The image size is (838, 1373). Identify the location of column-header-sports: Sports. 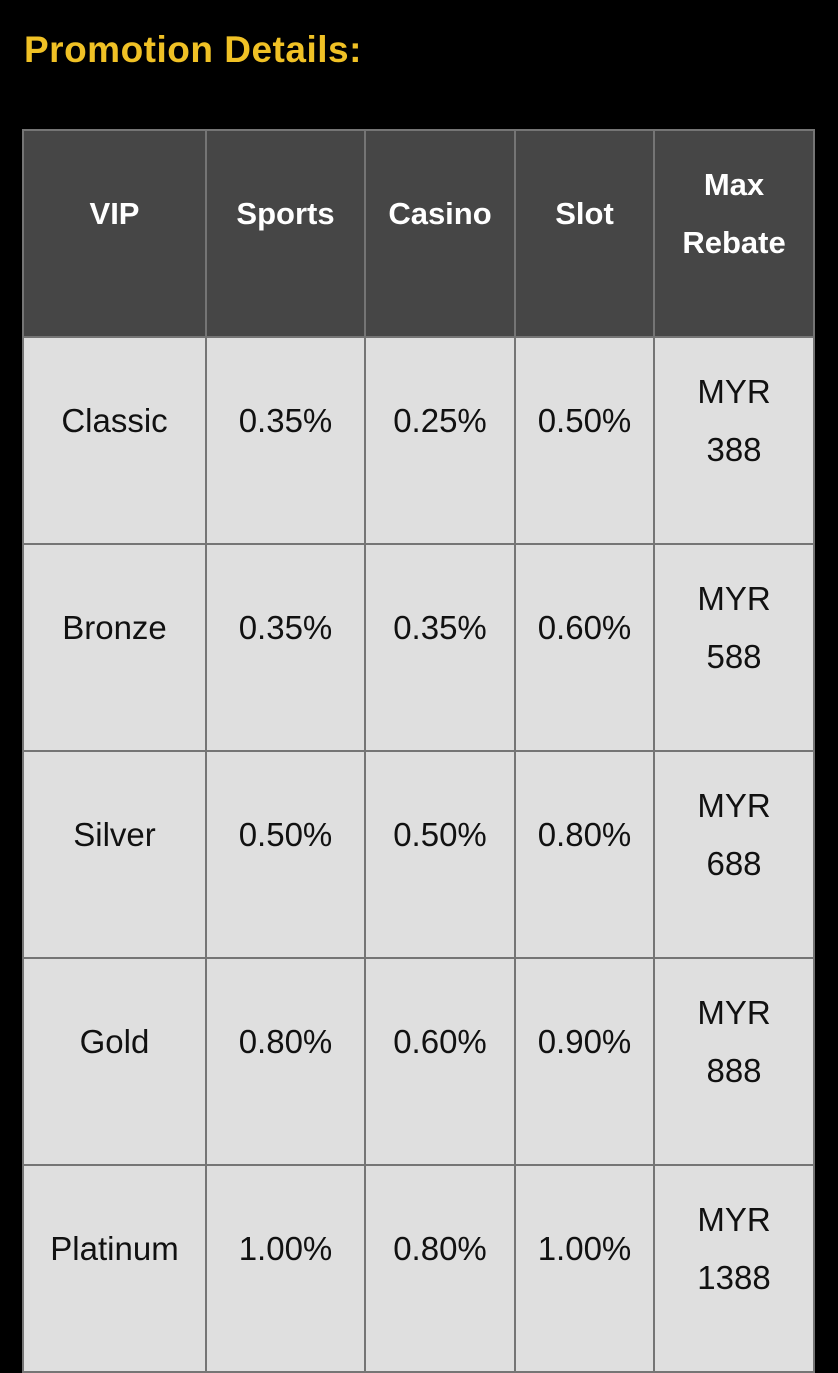
(285, 233).